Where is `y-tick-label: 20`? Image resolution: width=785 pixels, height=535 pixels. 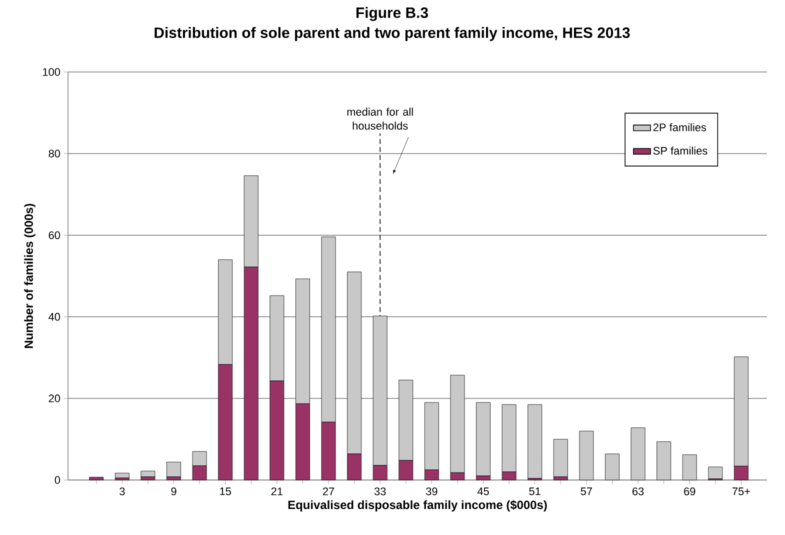
y-tick-label: 20 is located at coordinates (54, 398).